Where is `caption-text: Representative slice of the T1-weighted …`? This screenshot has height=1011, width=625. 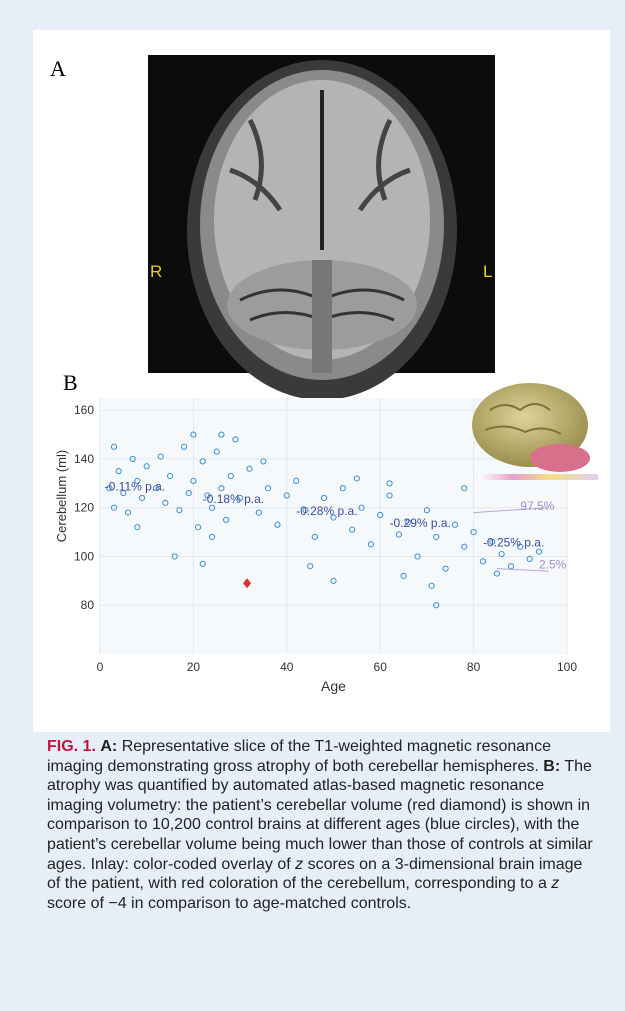 caption-text: Representative slice of the T1-weighted … is located at coordinates (299, 756).